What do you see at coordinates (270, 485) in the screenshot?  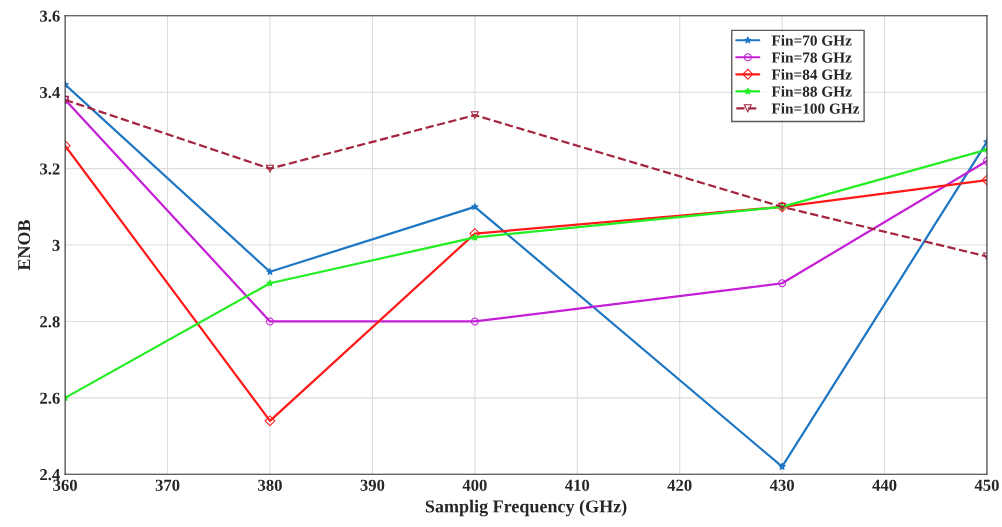 I see `x-tick-label: 380` at bounding box center [270, 485].